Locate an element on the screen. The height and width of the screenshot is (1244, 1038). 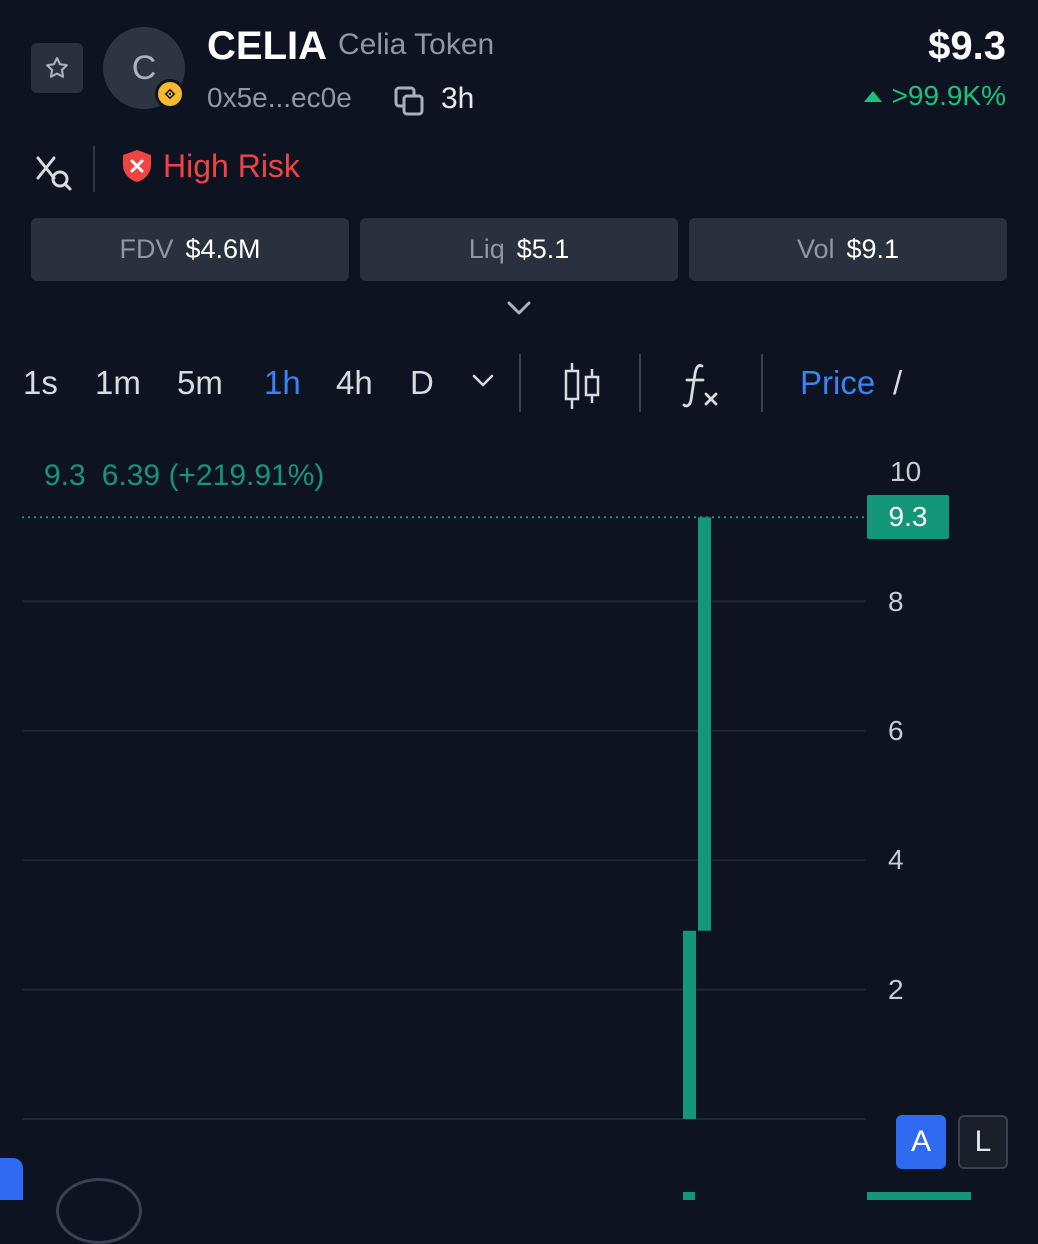
token-avatar: C is located at coordinates (144, 68).